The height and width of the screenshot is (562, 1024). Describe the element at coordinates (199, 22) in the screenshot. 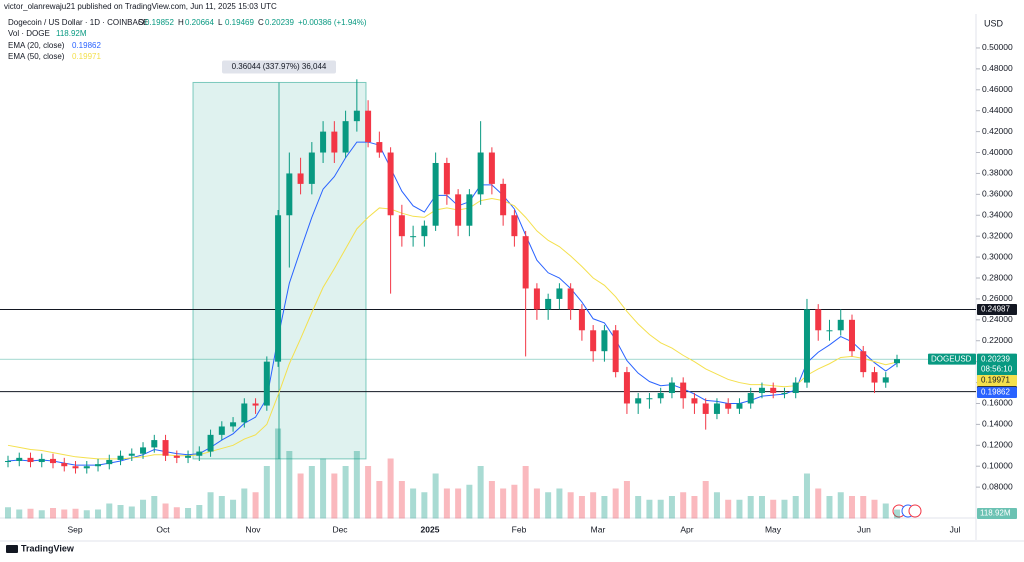

I see `ohlc-value: 0.20664` at that location.